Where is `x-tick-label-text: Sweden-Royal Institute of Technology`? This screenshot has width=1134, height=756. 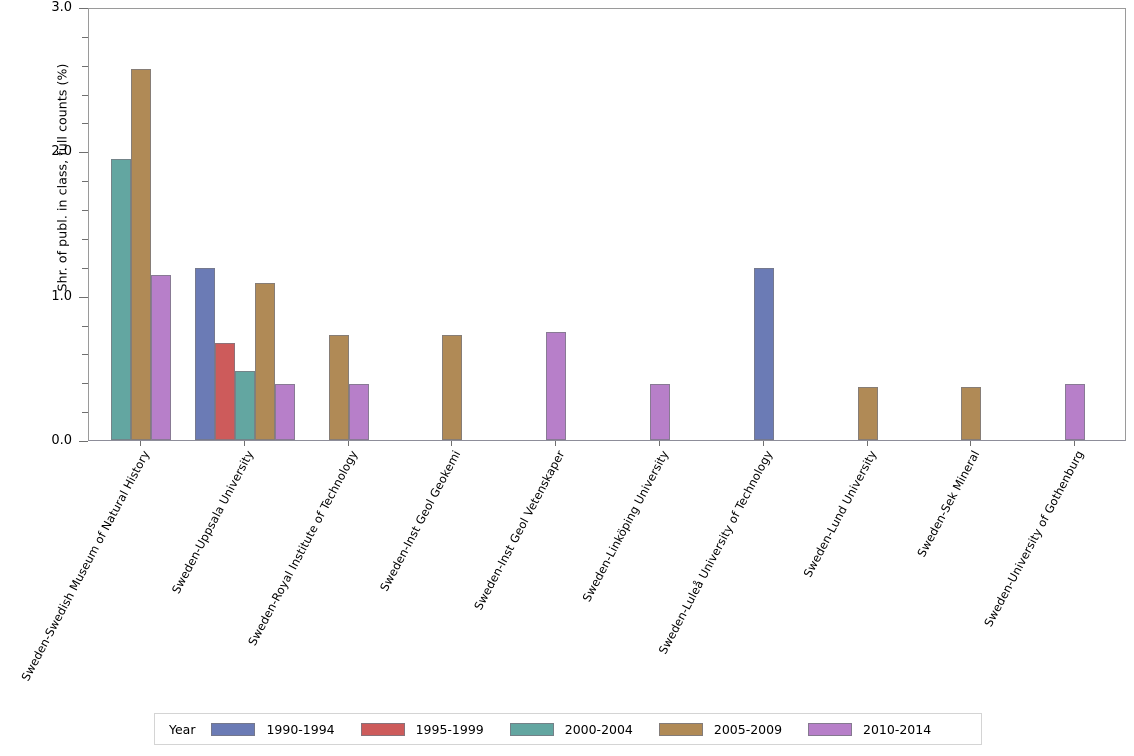 x-tick-label-text: Sweden-Royal Institute of Technology is located at coordinates (302, 548).